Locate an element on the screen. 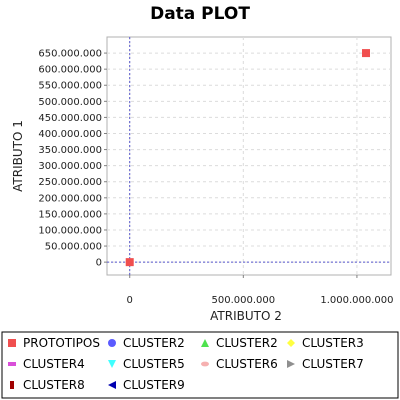 The height and width of the screenshot is (400, 400). chart-title: Data PLOT is located at coordinates (200, 14).